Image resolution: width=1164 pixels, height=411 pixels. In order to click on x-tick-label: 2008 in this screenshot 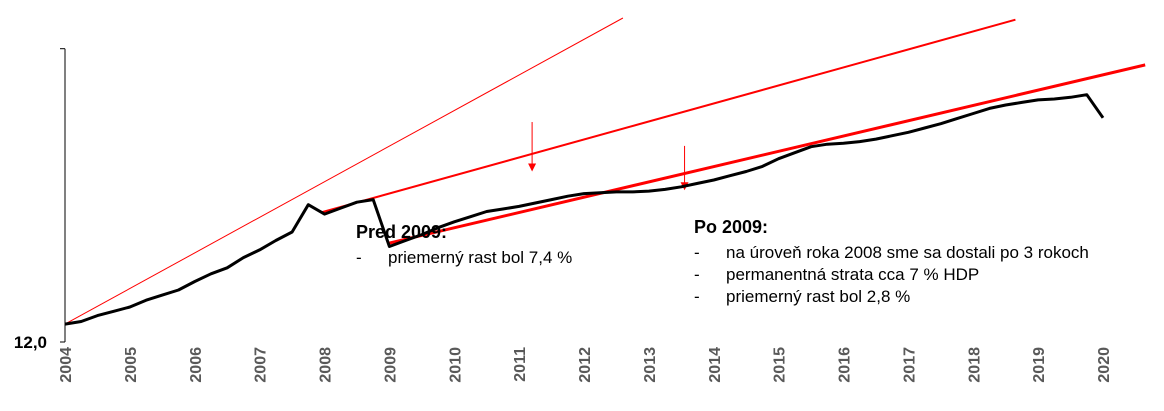, I will do `click(326, 365)`.